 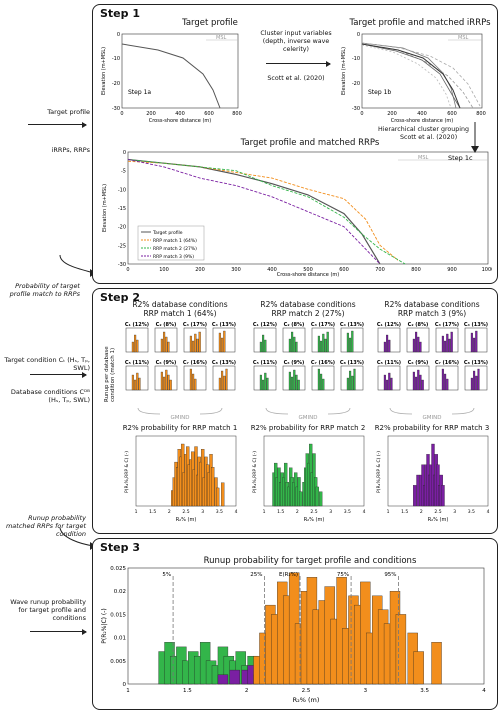 What do you see at coordinates (343, 575) in the screenshot?
I see `percentile-label: 75%` at bounding box center [343, 575].